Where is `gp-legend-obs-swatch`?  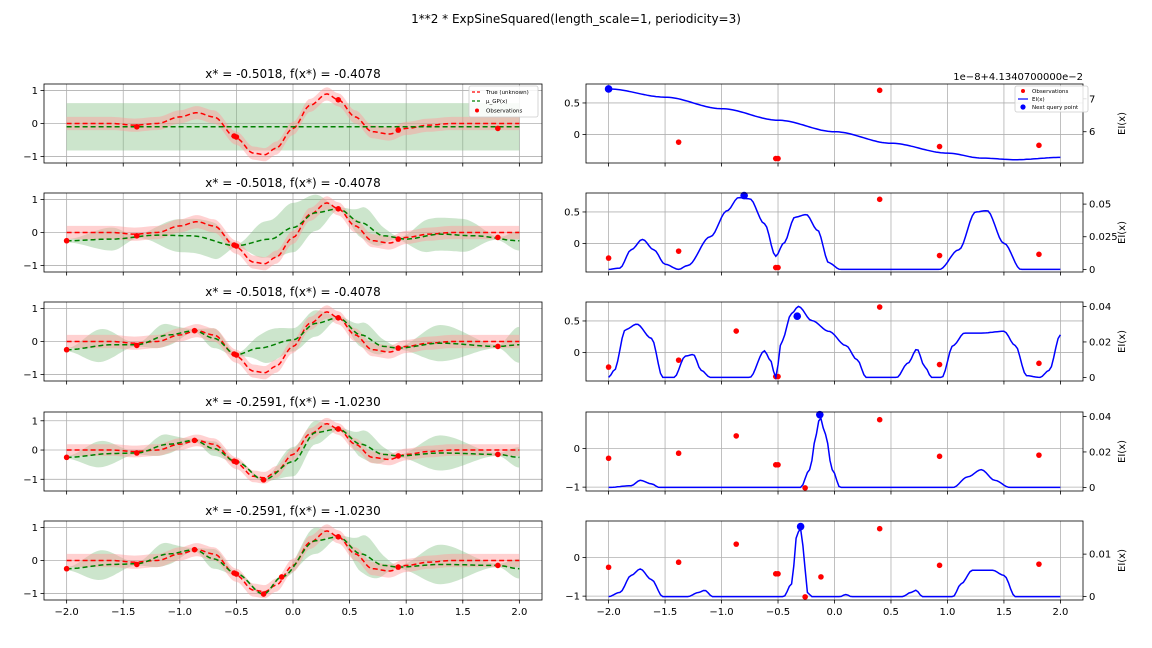
gp-legend-obs-swatch is located at coordinates (477, 110).